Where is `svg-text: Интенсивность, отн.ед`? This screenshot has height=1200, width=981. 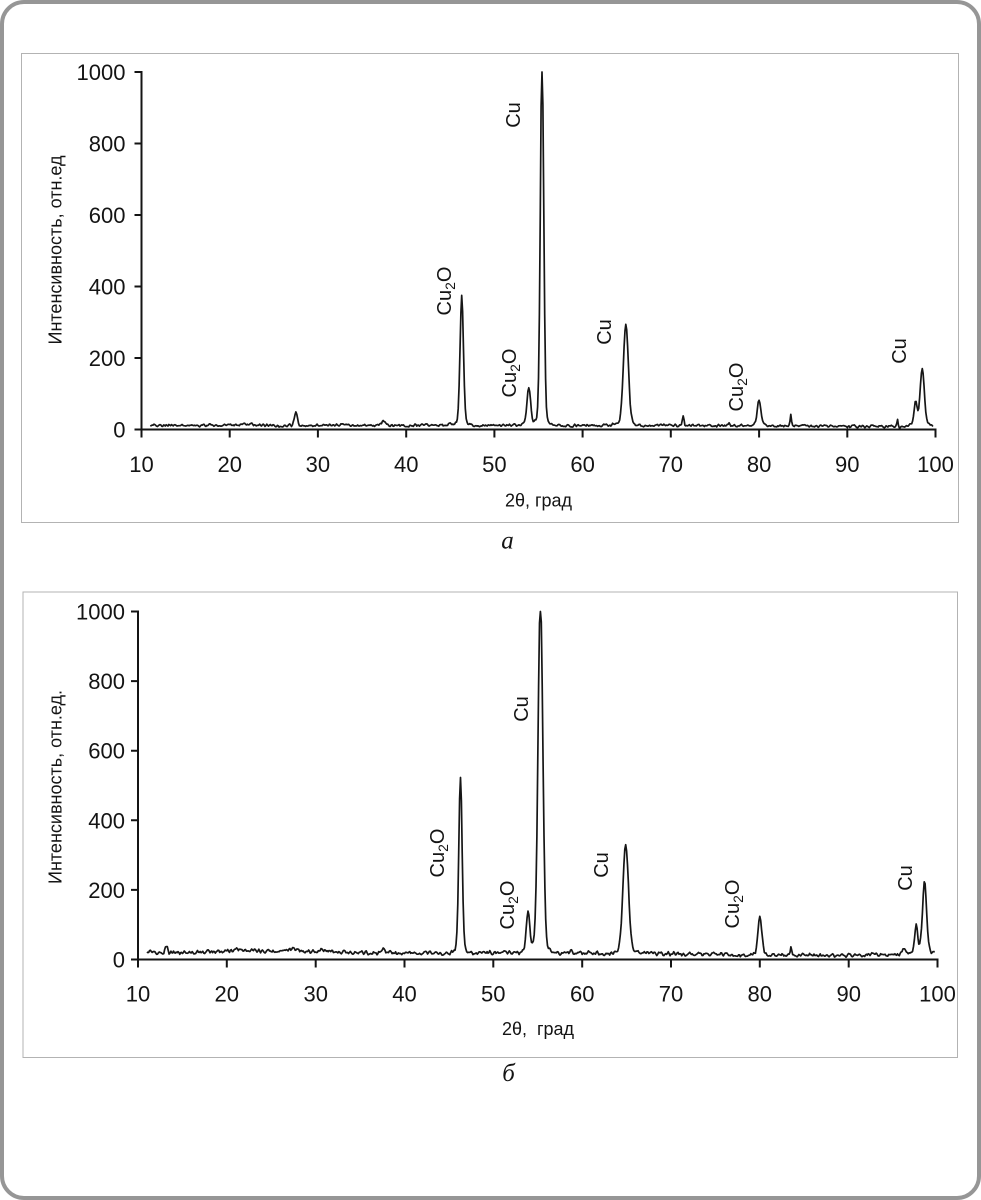
svg-text: Интенсивность, отн.ед is located at coordinates (56, 249).